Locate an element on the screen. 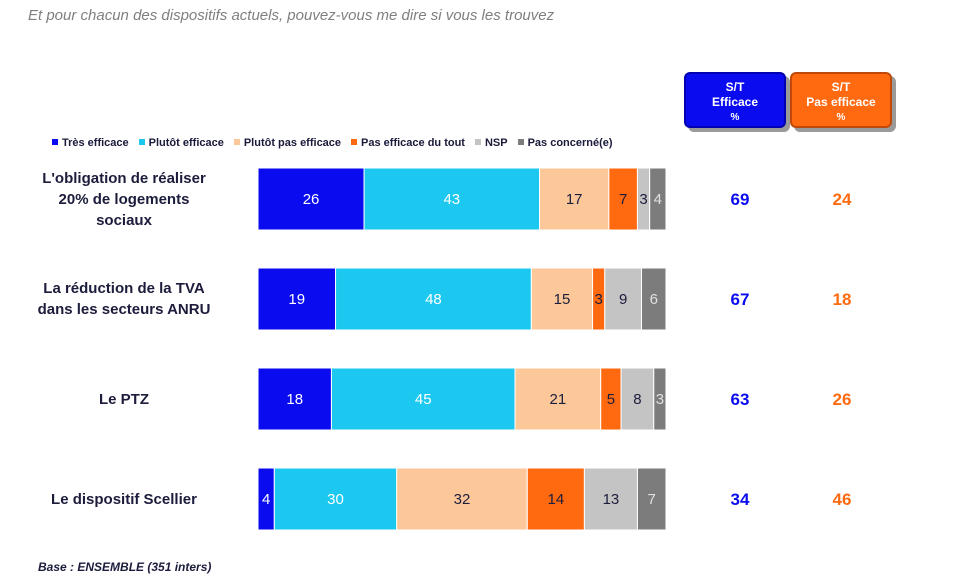 This screenshot has width=964, height=580. bar-value-label: 30 is located at coordinates (335, 499).